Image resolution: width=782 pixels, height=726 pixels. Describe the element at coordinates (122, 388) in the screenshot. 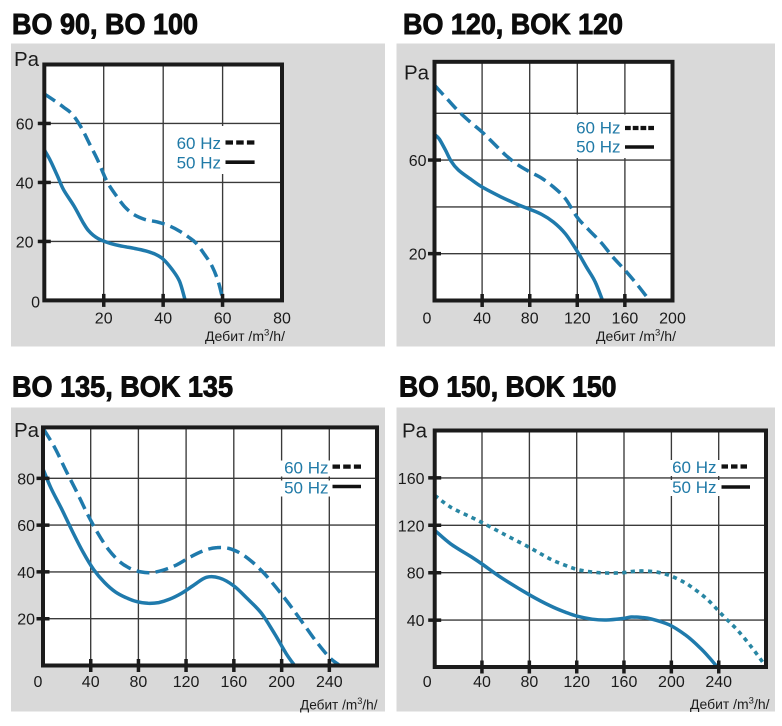

I see `svg-text: BO 135, BOK 135` at that location.